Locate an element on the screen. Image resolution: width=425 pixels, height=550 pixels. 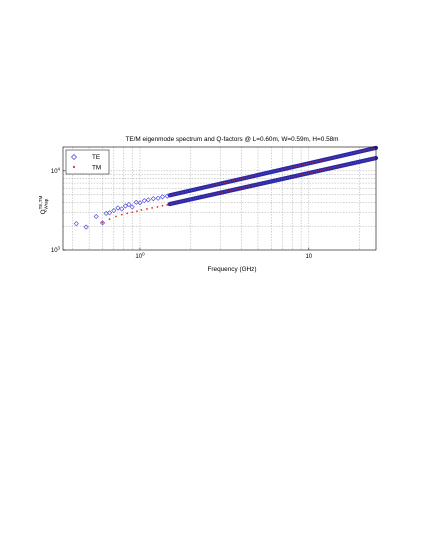
plot-frame is located at coordinates (219, 198).